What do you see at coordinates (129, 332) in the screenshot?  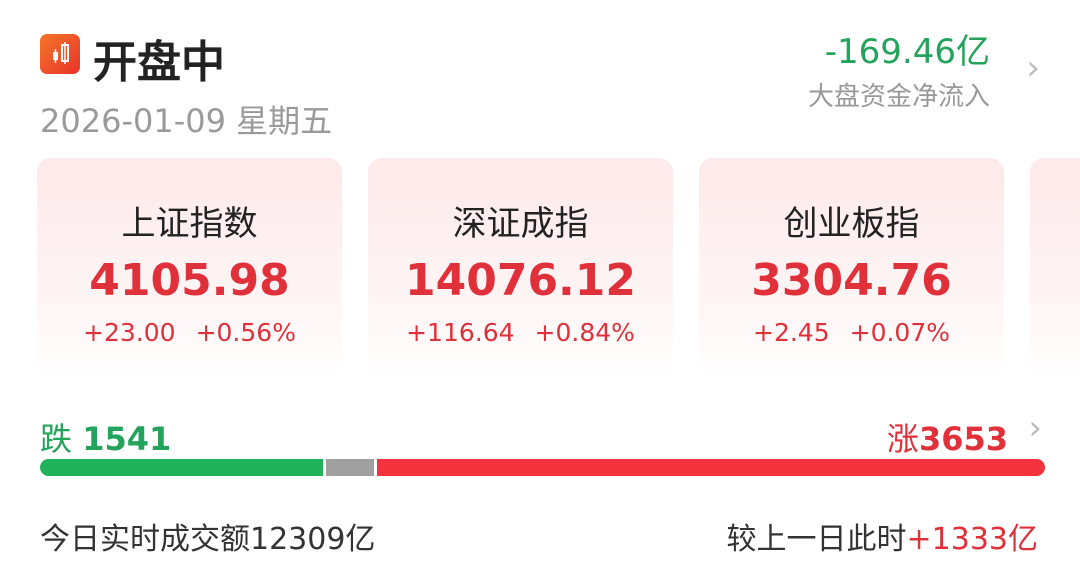 I see `index-change: +23.00` at bounding box center [129, 332].